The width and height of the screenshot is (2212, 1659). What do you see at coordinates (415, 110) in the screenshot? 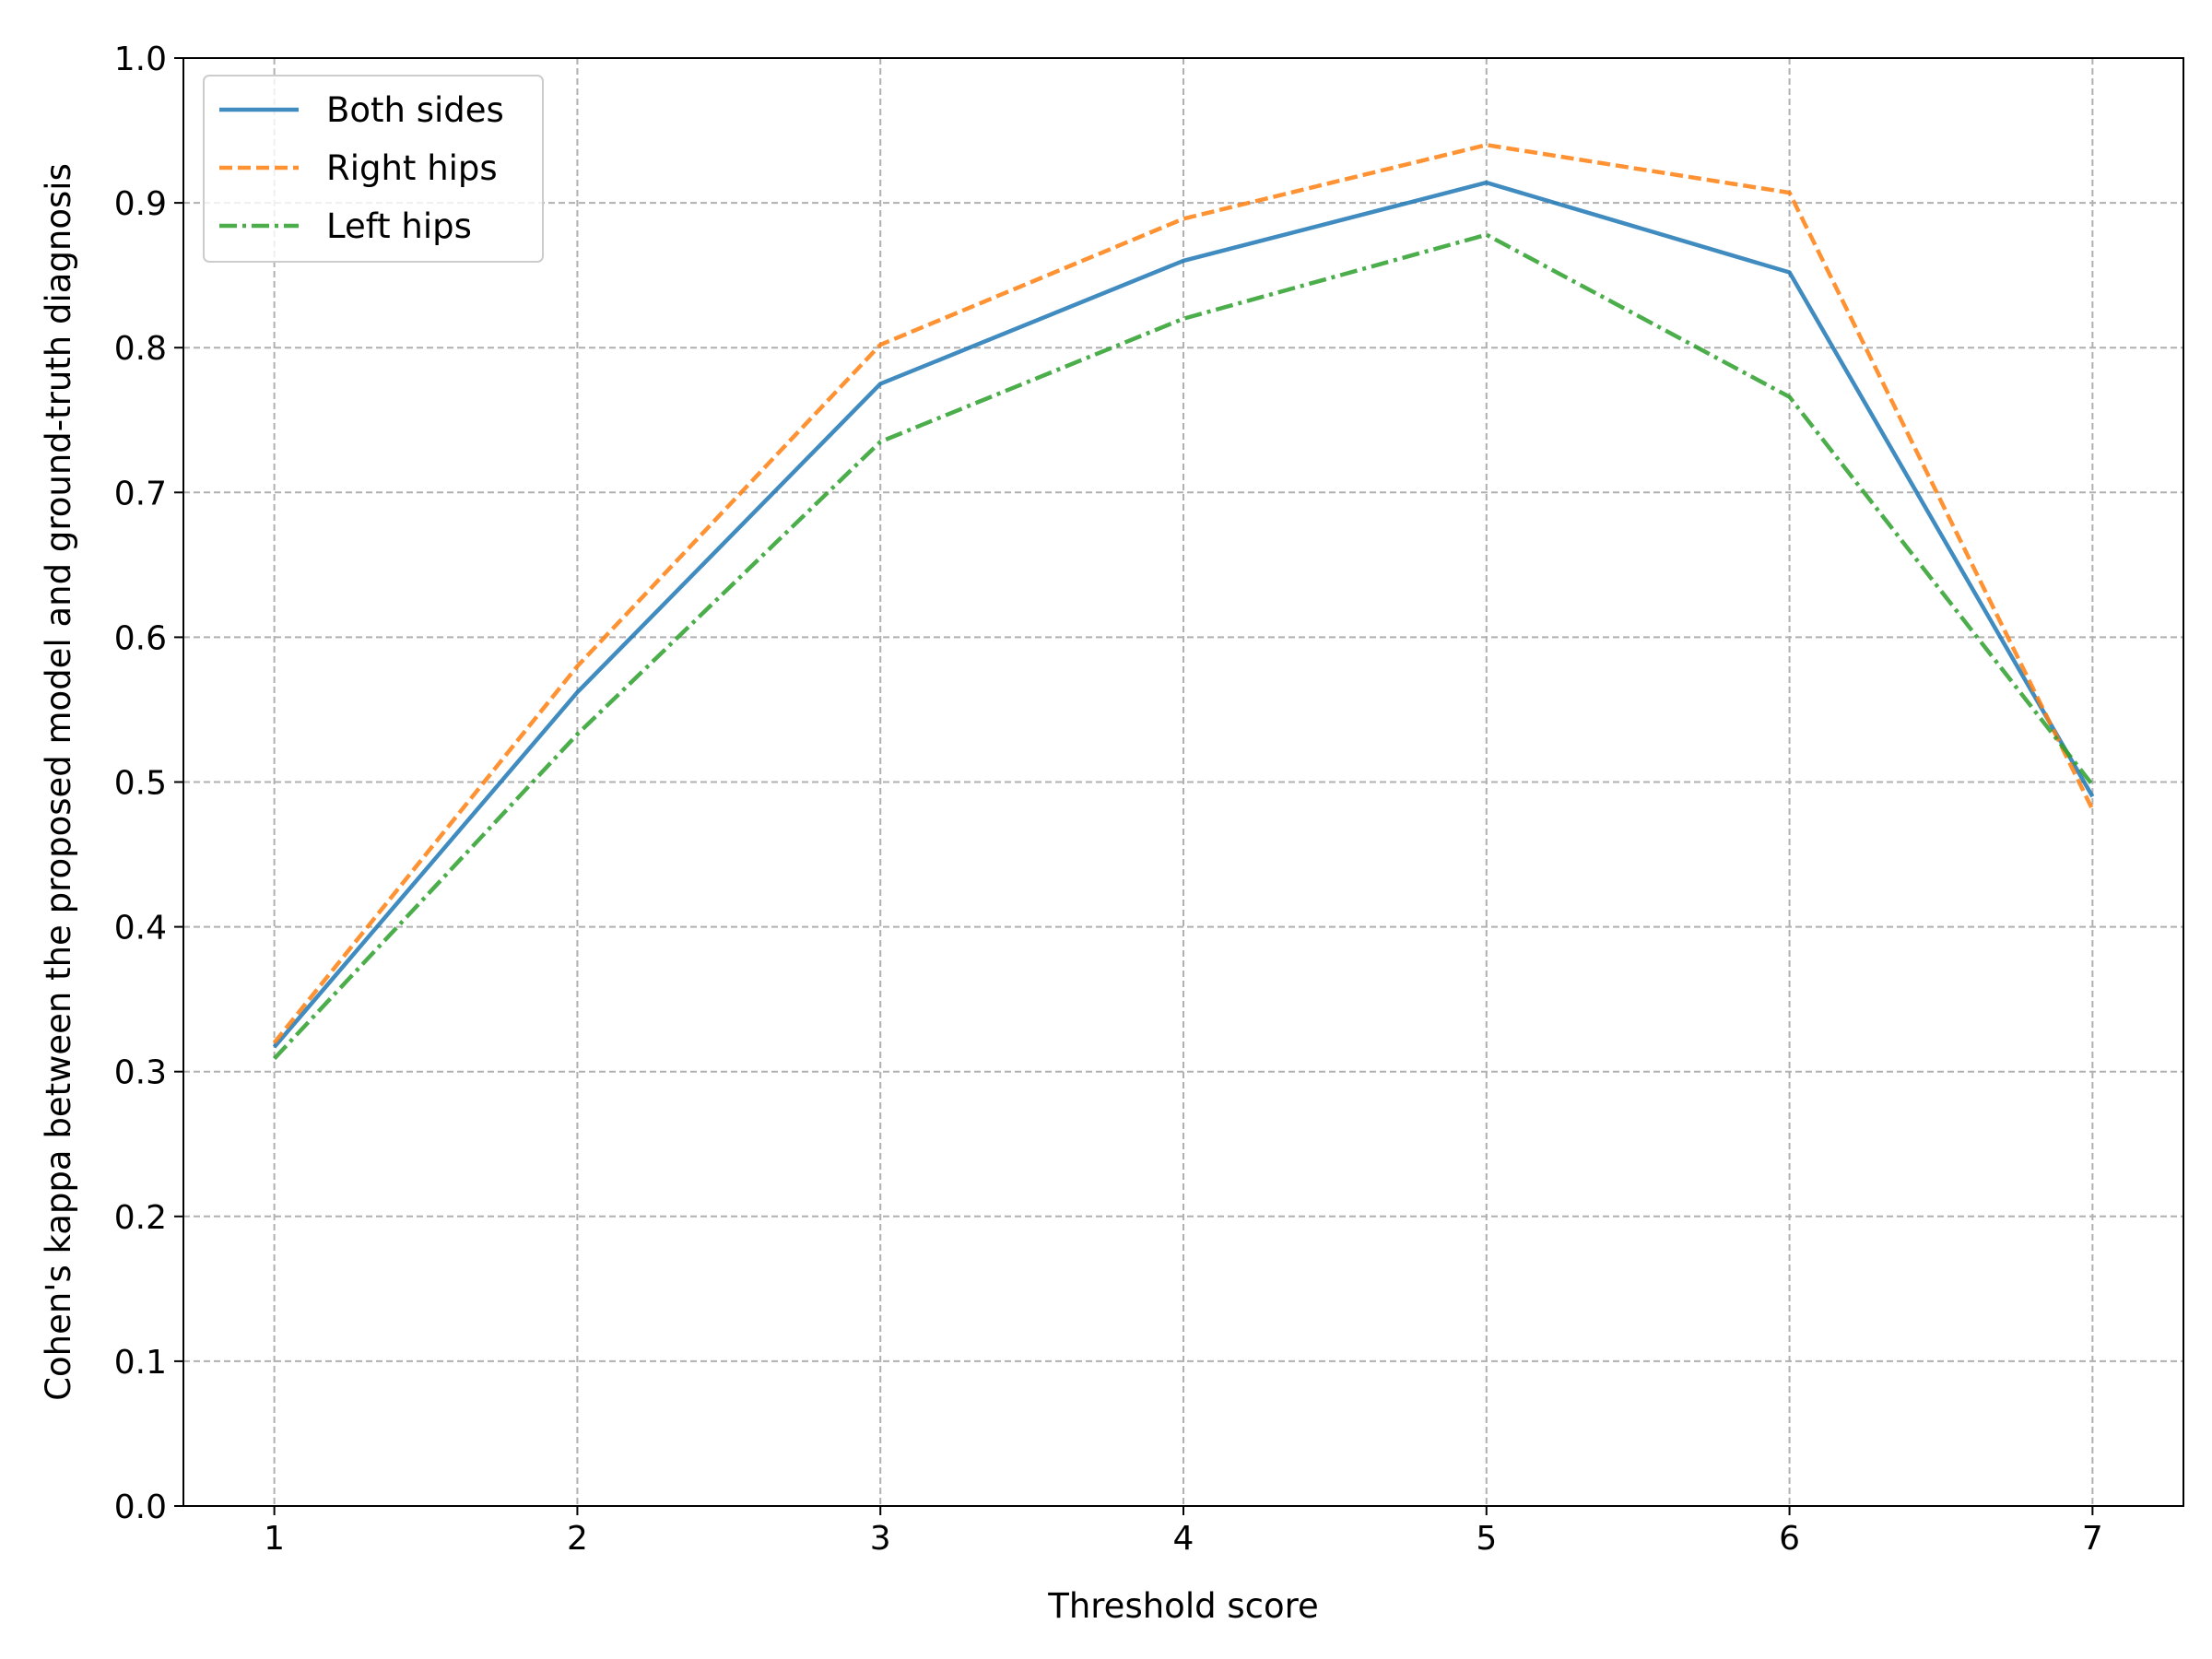
I see `legend-label: Both sides` at bounding box center [415, 110].